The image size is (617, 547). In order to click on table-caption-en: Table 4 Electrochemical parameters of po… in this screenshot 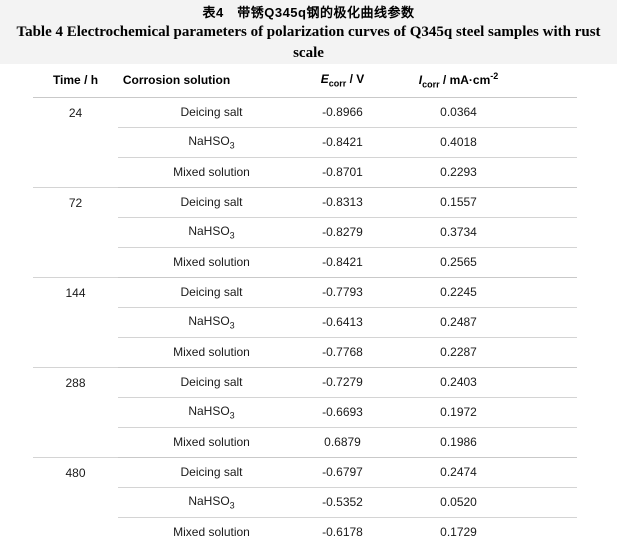, I will do `click(308, 42)`.